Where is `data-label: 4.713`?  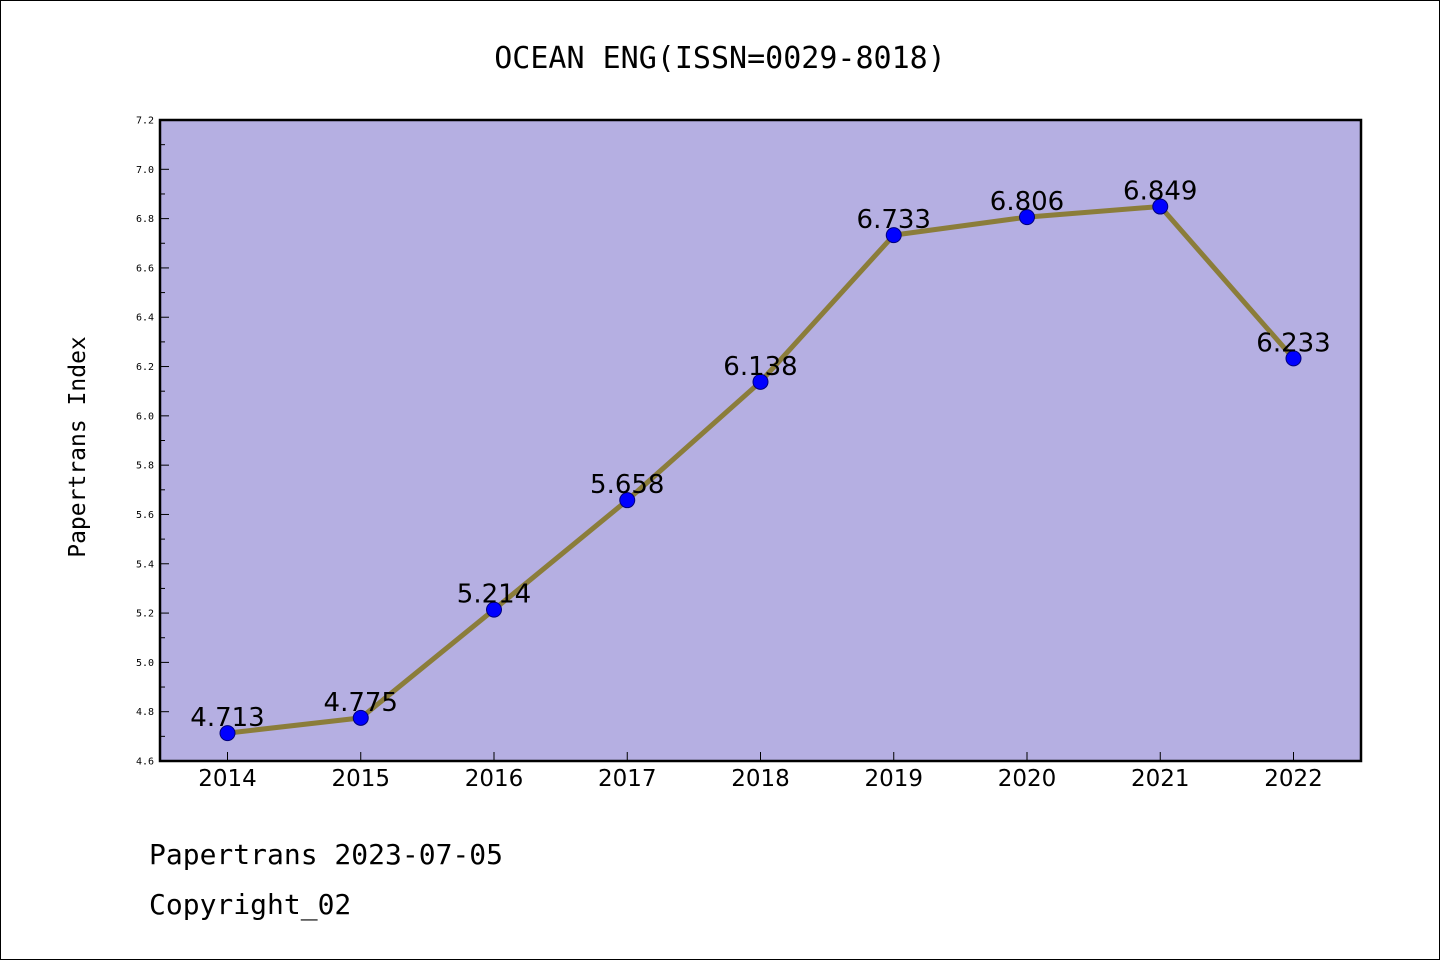
data-label: 4.713 is located at coordinates (227, 718).